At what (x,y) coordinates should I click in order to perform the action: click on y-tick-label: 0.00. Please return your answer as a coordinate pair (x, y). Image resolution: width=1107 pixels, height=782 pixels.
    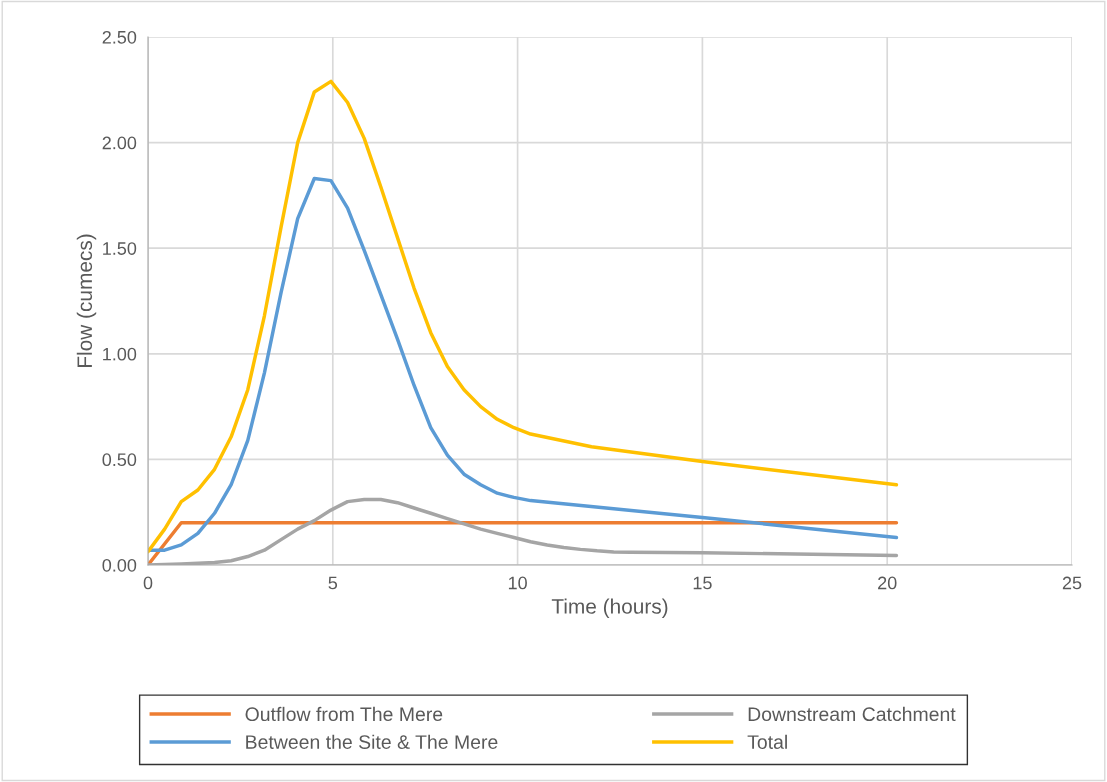
    Looking at the image, I should click on (119, 565).